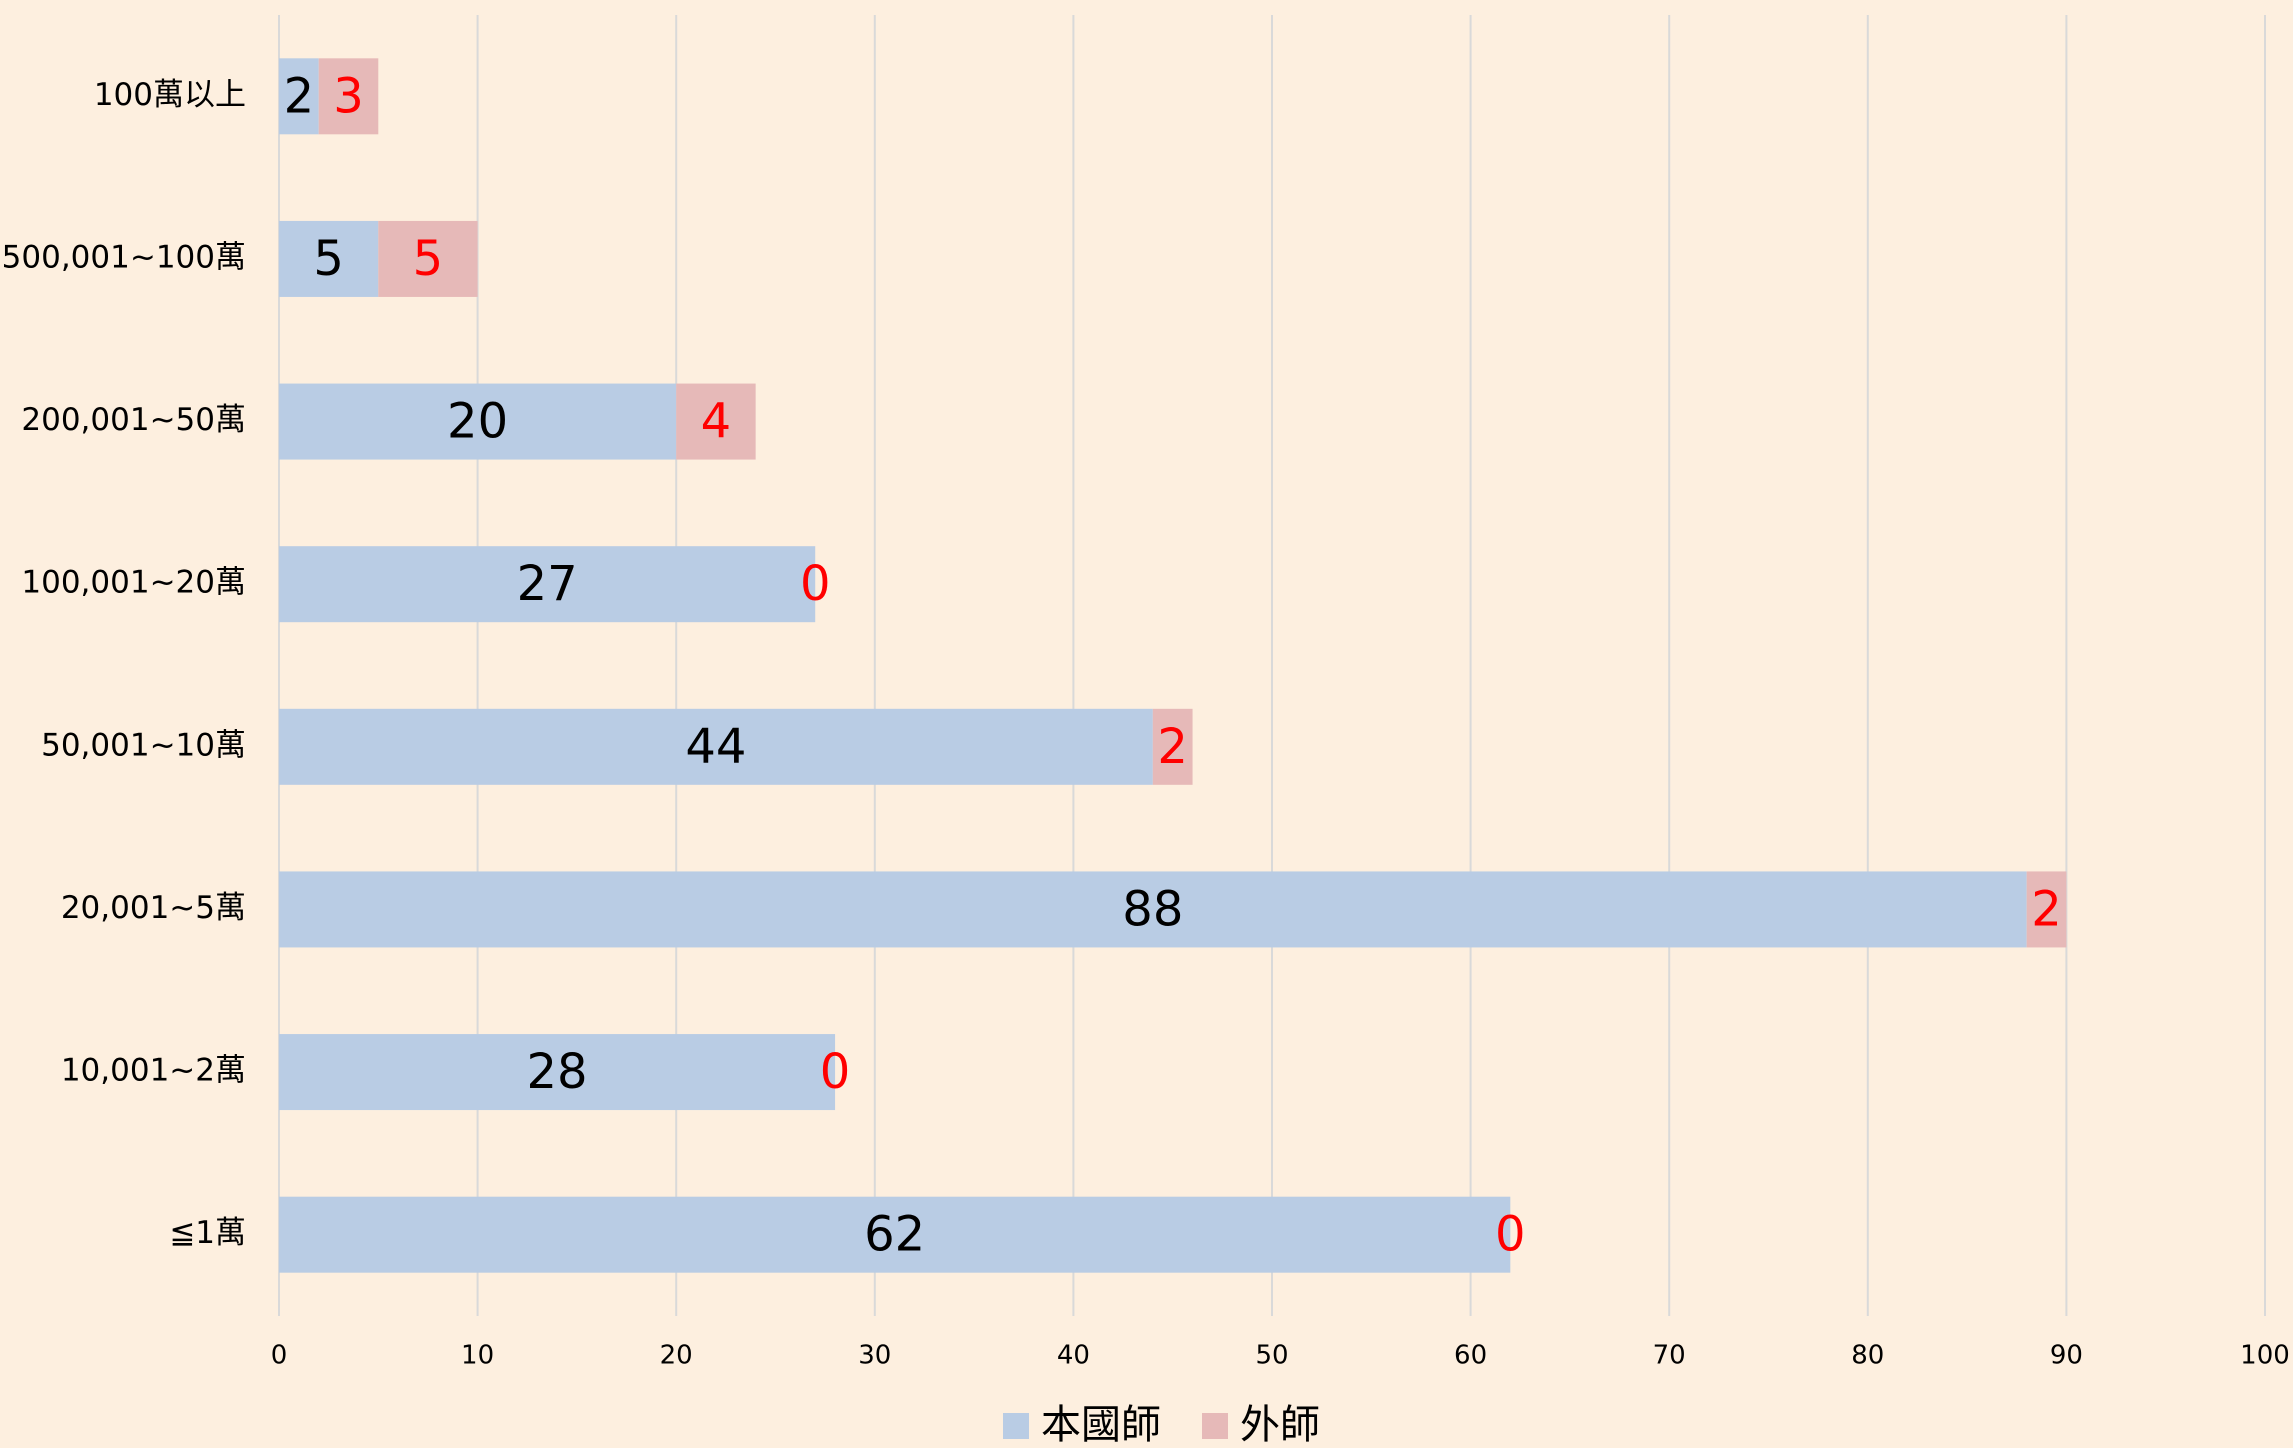  Describe the element at coordinates (207, 1233) in the screenshot. I see `y-tick-label: ≦1萬` at that location.